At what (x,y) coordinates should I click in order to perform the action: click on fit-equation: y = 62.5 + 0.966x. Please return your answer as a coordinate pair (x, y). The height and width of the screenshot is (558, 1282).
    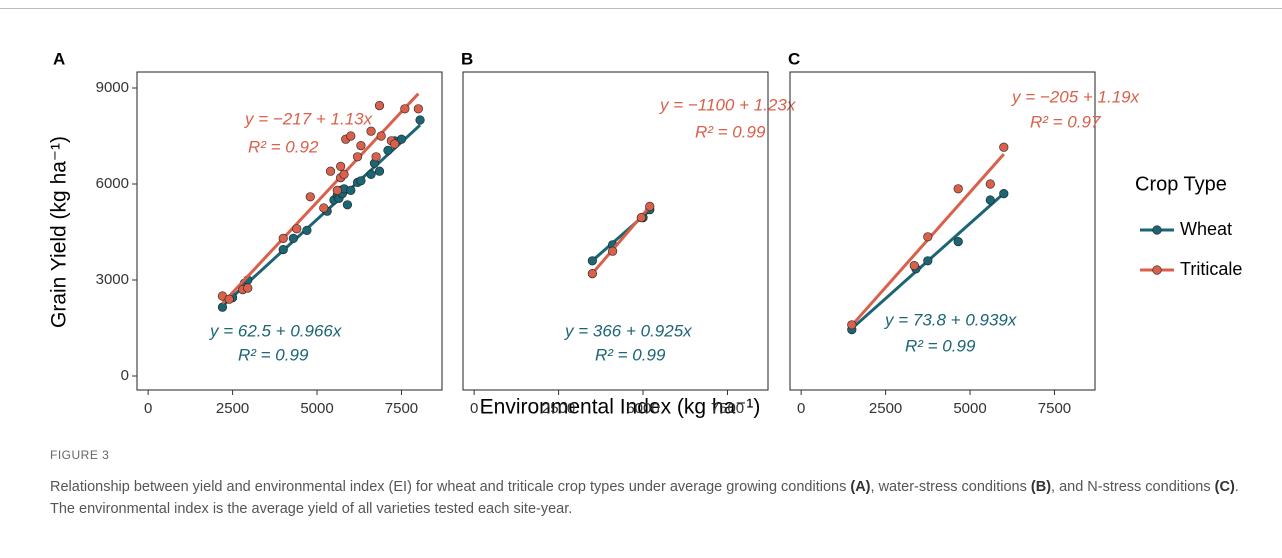
    Looking at the image, I should click on (275, 330).